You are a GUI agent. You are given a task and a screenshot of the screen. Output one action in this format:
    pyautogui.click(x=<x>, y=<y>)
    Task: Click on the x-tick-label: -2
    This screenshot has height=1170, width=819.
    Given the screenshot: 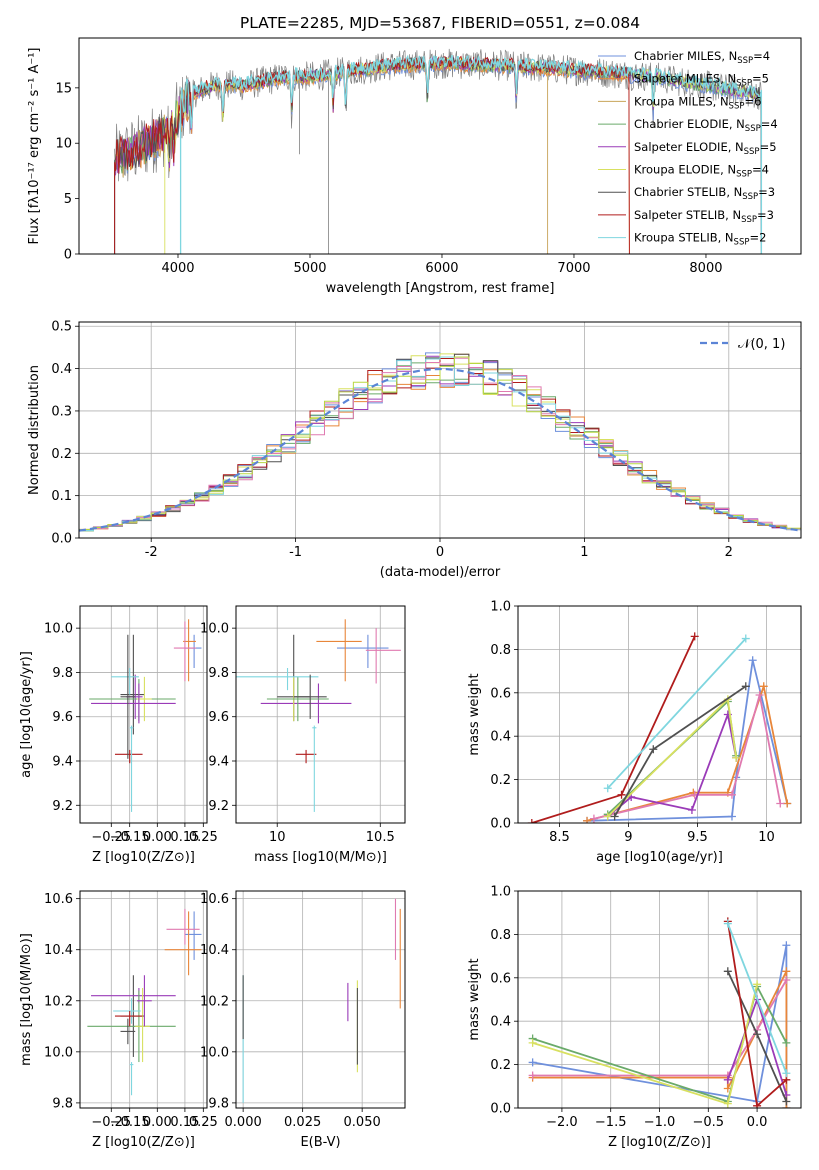 What is the action you would take?
    pyautogui.click(x=151, y=552)
    